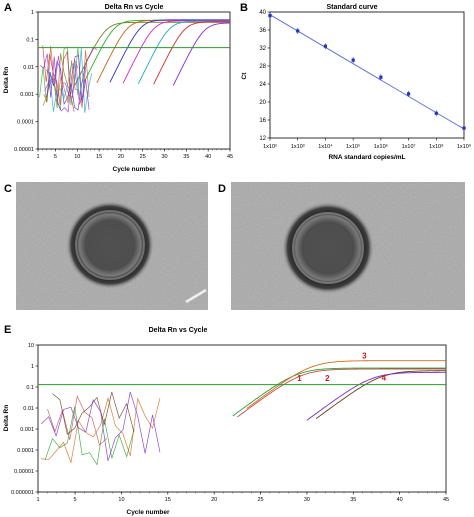  Describe the element at coordinates (327, 378) in the screenshot. I see `chart-e-curve-label: 2` at that location.